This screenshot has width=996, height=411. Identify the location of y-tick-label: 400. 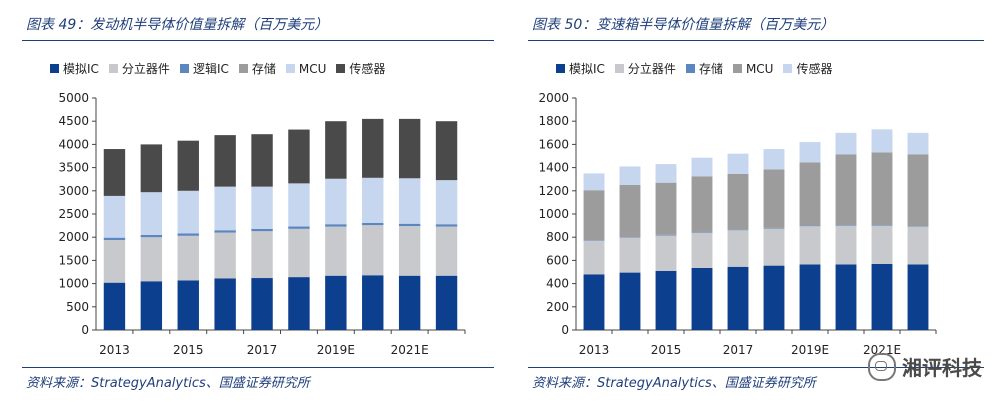
(557, 284).